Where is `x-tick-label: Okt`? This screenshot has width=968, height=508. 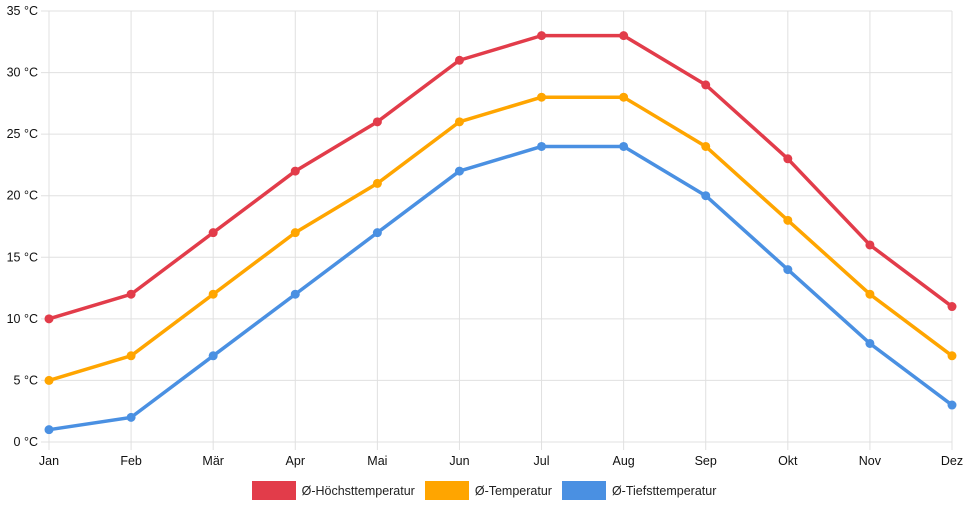 x-tick-label: Okt is located at coordinates (788, 461).